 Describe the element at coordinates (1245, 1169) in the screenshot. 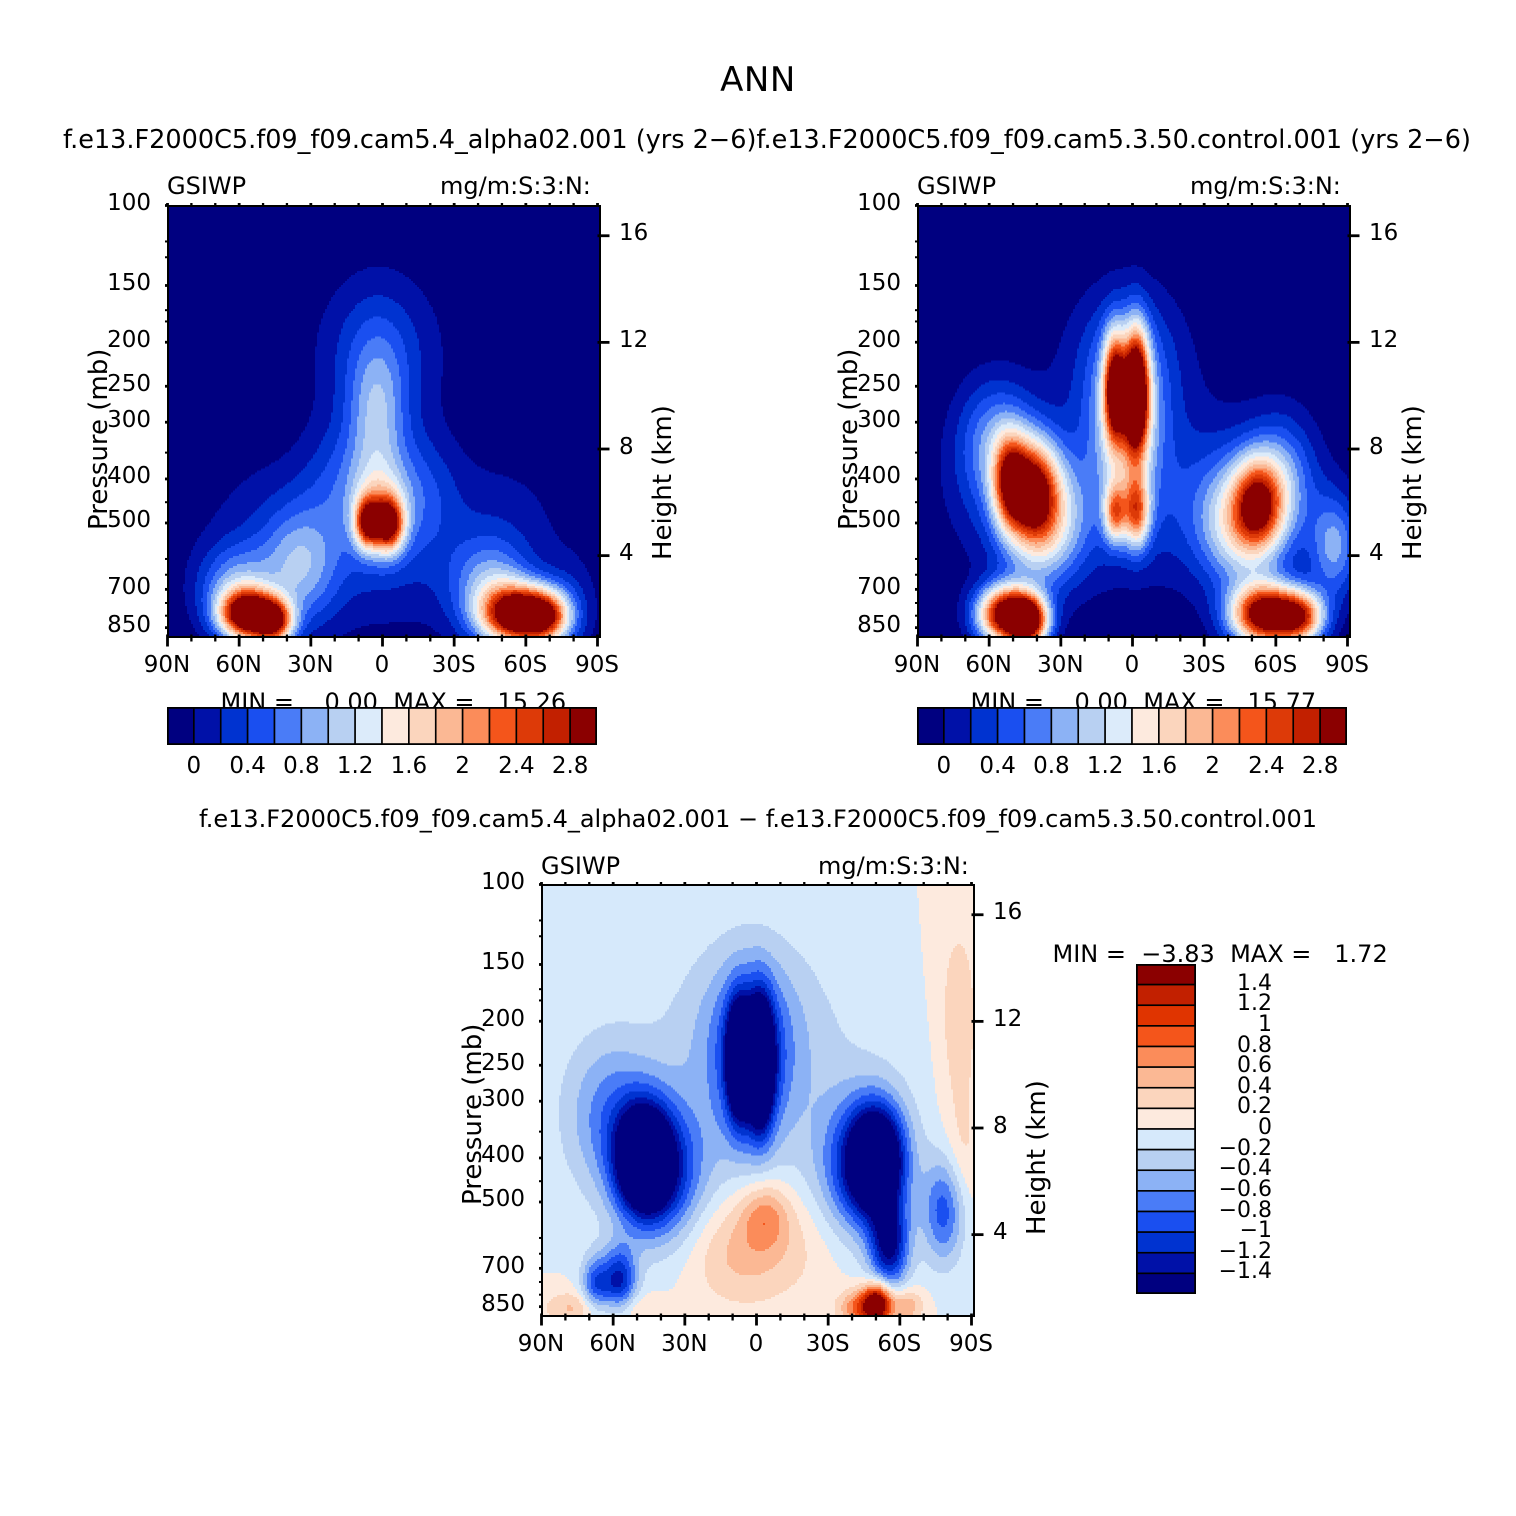

I see `colorbar-tick-label: −0.4` at that location.